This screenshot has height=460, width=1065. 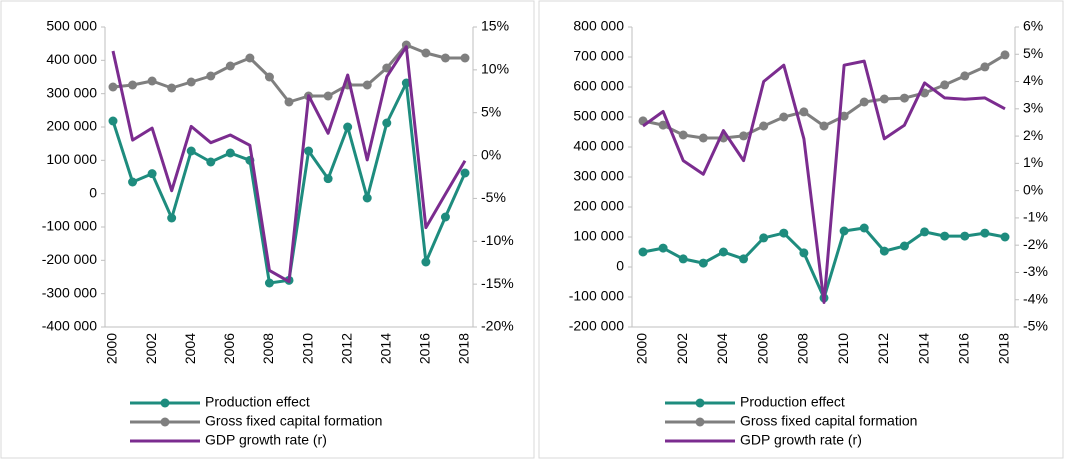 I want to click on x-tick-label: 2010, so click(x=307, y=348).